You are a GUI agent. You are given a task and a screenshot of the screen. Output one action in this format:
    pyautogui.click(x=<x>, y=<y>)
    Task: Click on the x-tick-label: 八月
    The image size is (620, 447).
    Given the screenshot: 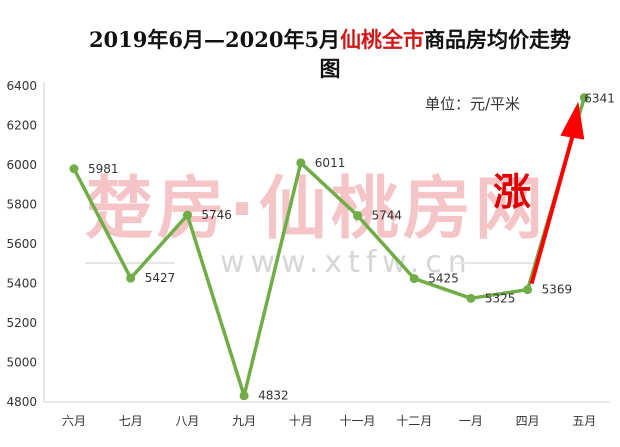 What is the action you would take?
    pyautogui.click(x=187, y=421)
    